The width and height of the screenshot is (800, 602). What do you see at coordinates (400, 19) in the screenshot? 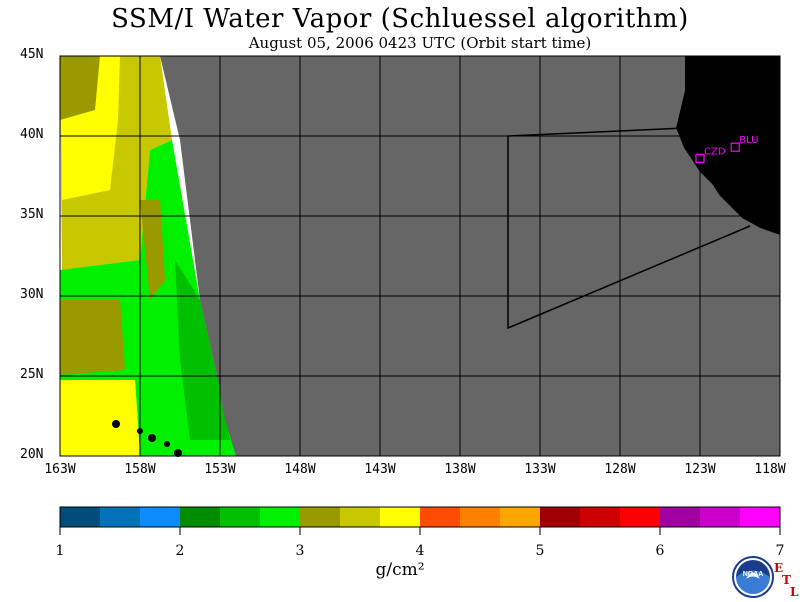
I see `chart-title: SSM/I Water Vapor (Schluessel algorithm)` at bounding box center [400, 19].